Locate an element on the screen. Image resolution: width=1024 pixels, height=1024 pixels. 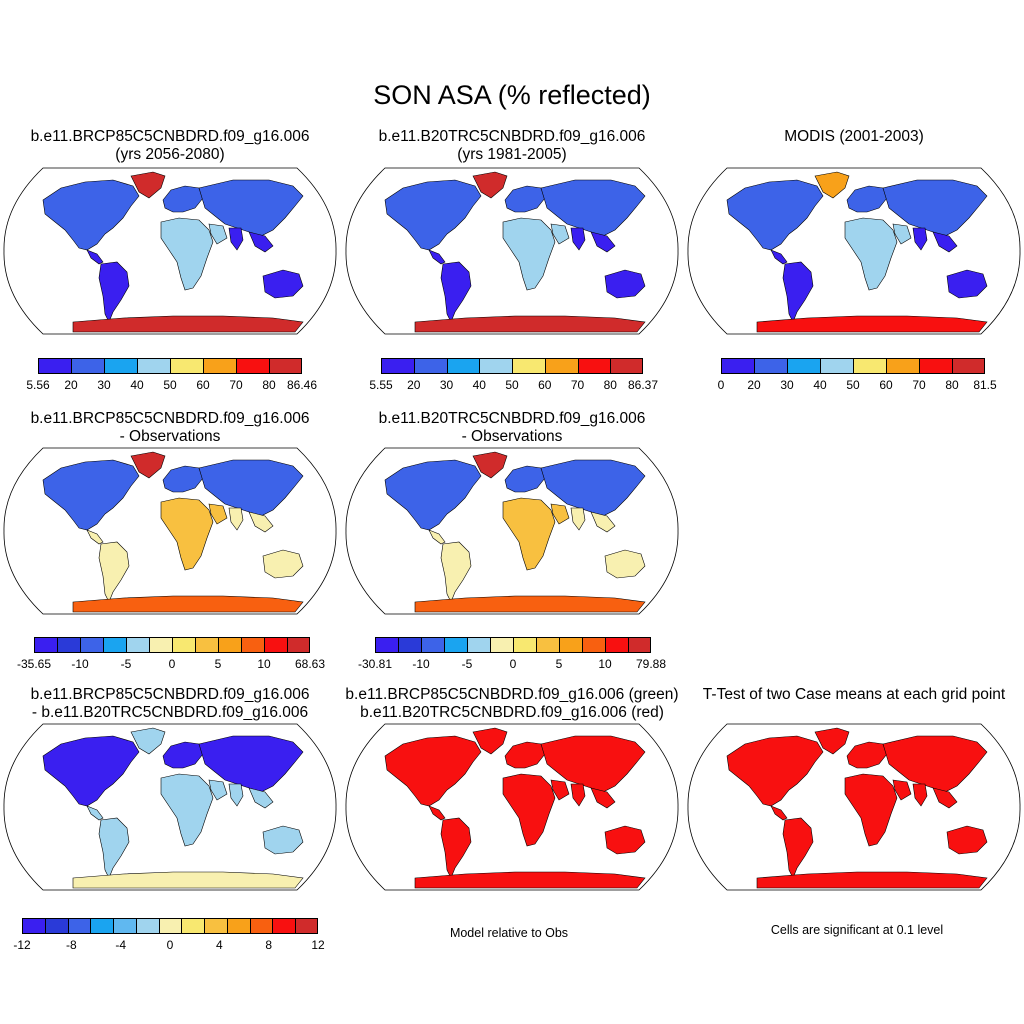
colorbar-20c-absolute: 5.55 20 30 40 50 60 70 80 86.37 is located at coordinates (513, 383).